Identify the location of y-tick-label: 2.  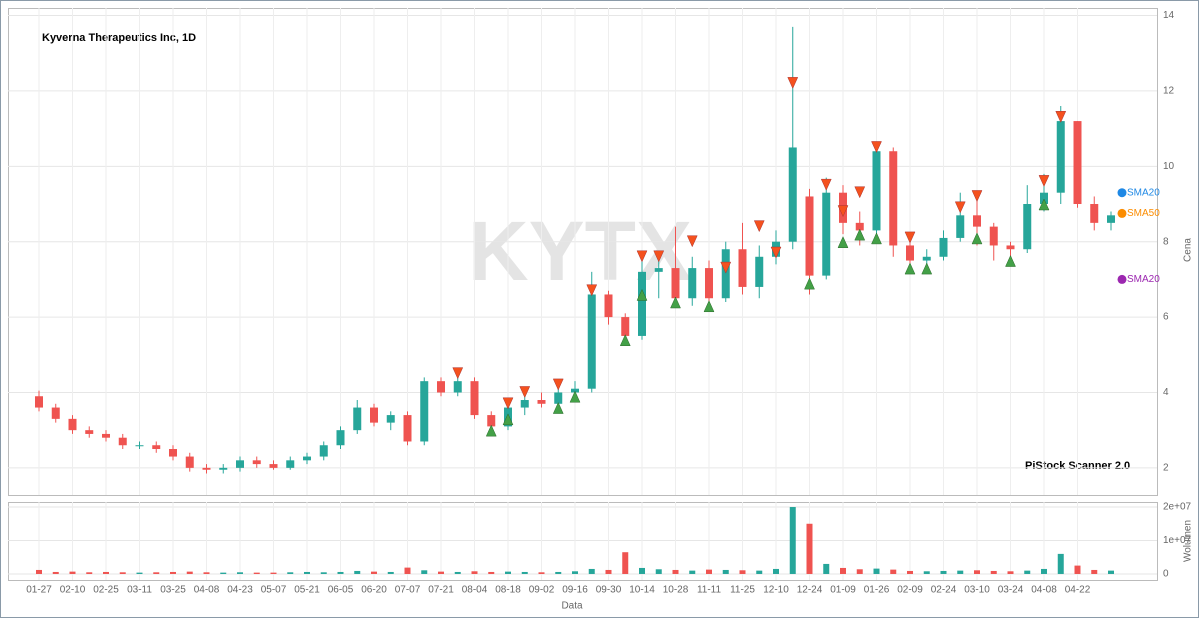
(1166, 468).